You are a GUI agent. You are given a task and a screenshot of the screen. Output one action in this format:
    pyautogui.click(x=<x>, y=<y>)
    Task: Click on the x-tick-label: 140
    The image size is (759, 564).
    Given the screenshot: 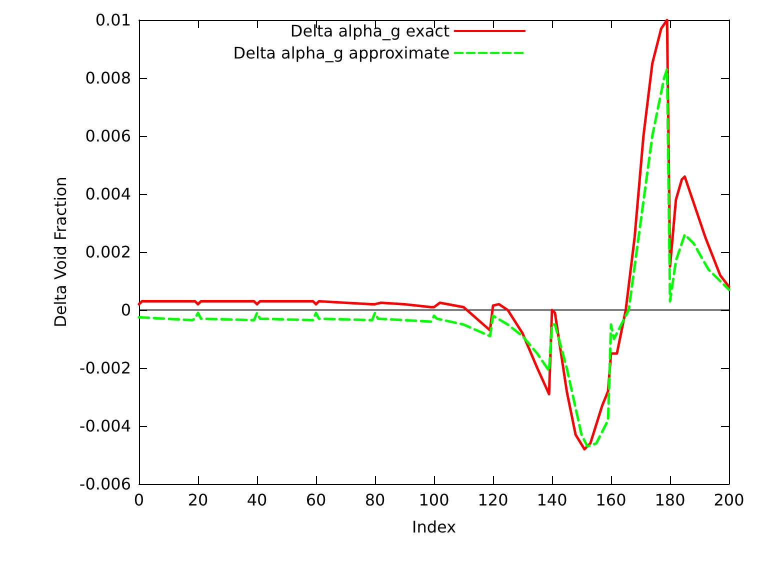 What is the action you would take?
    pyautogui.click(x=552, y=500)
    